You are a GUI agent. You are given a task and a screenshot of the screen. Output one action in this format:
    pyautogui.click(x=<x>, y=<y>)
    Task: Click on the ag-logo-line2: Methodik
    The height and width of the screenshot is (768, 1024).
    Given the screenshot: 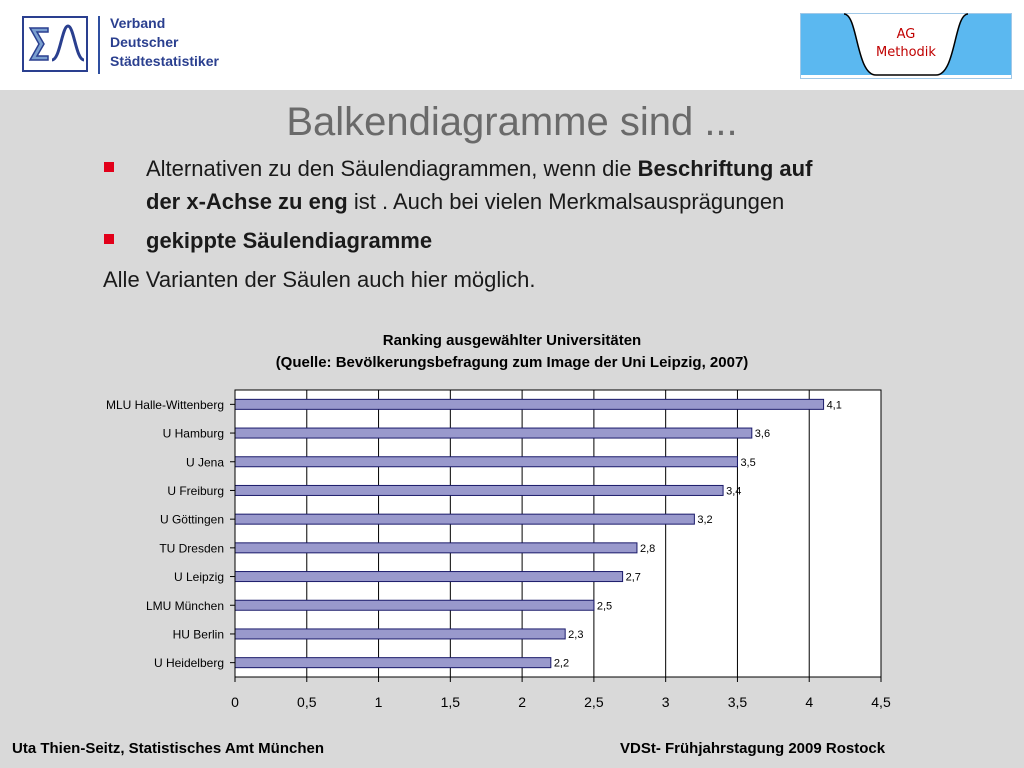 What is the action you would take?
    pyautogui.click(x=906, y=52)
    